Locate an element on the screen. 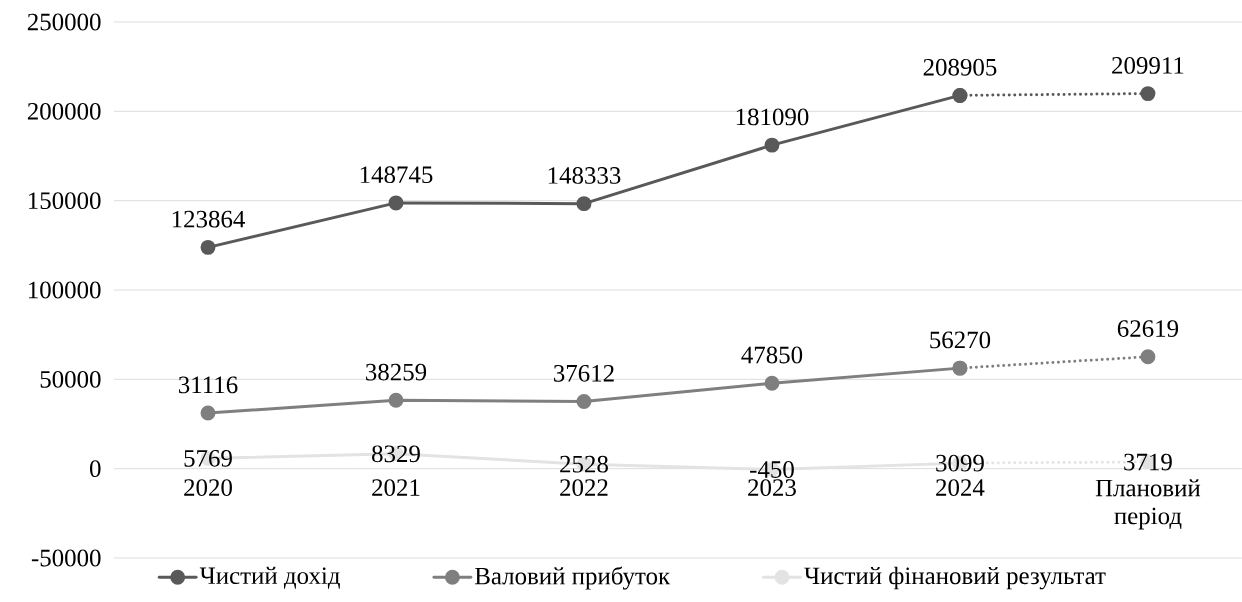 Image resolution: width=1242 pixels, height=602 pixels. data-label: 148333 is located at coordinates (584, 175).